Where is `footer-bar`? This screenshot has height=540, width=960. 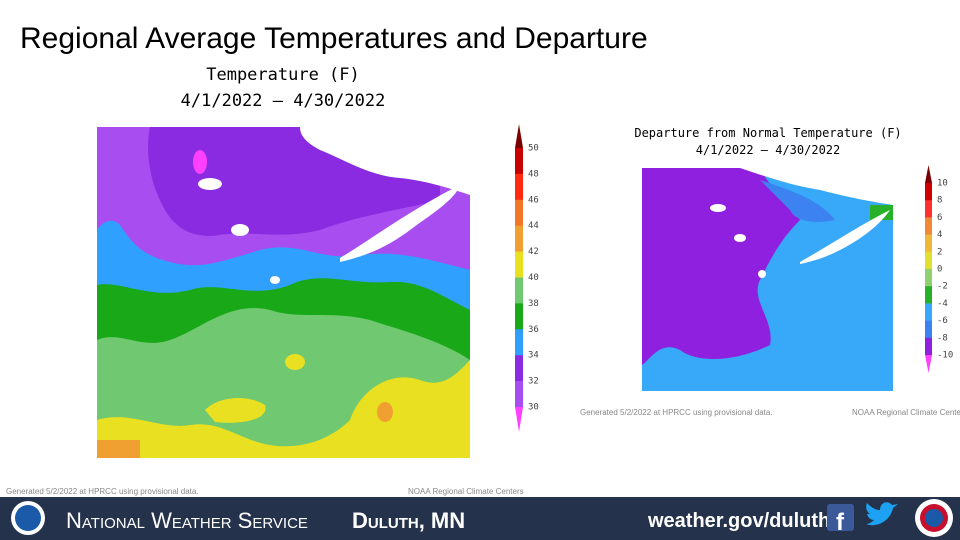 footer-bar is located at coordinates (480, 518).